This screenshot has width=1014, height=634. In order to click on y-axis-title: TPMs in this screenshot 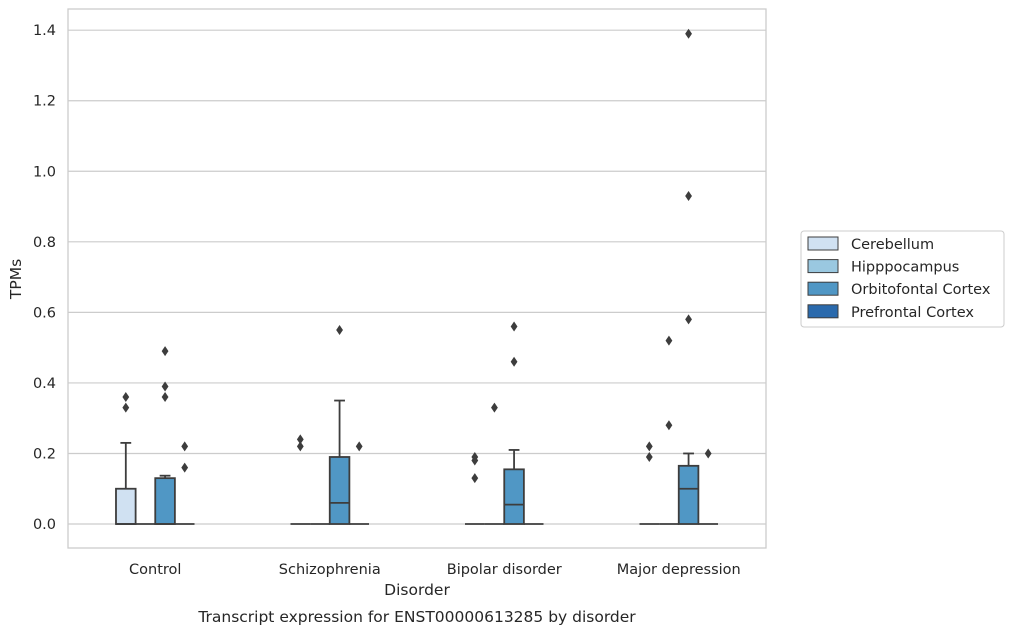, I will do `click(16, 279)`.